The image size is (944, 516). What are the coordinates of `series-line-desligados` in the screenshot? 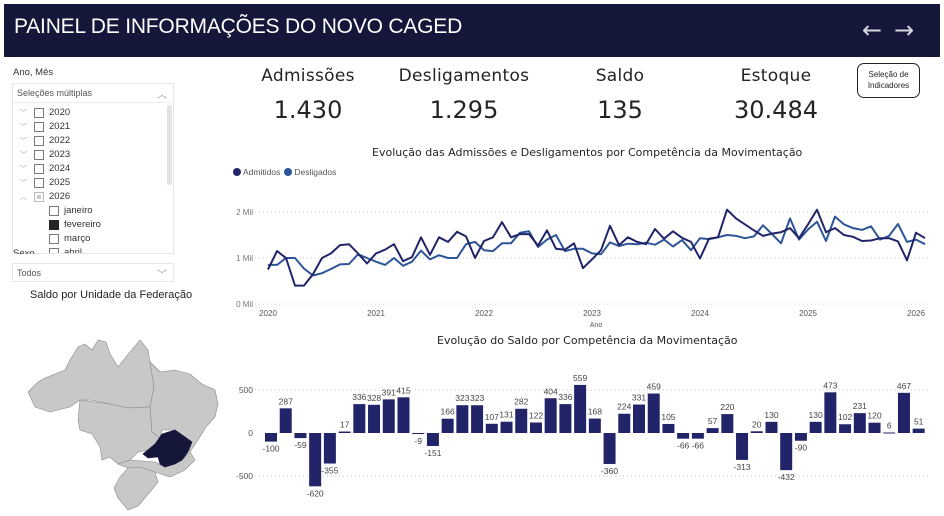 It's located at (597, 246).